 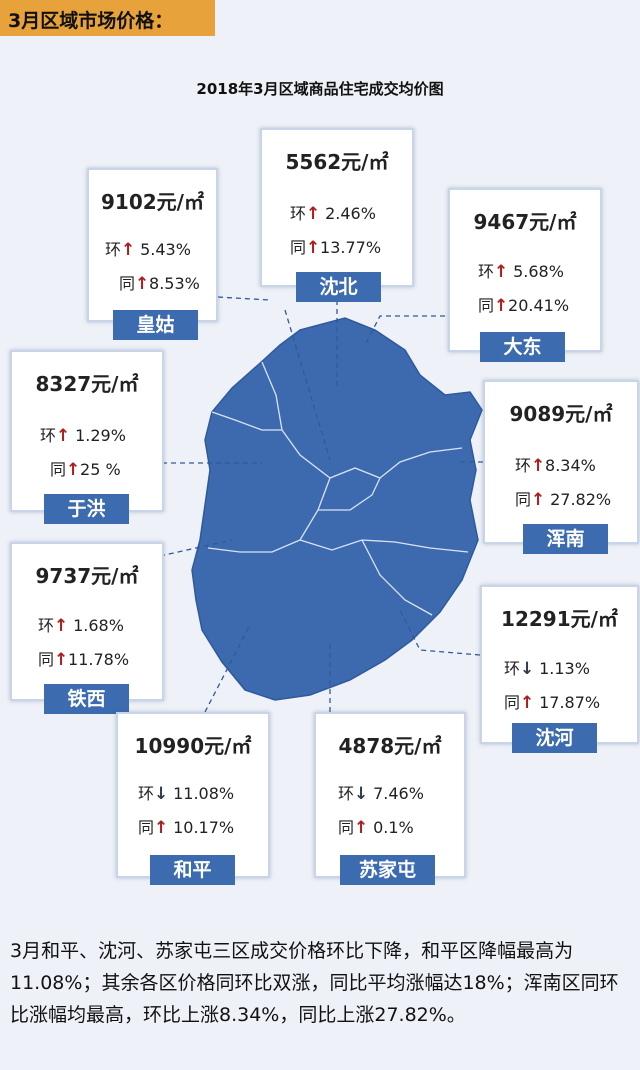 What do you see at coordinates (390, 746) in the screenshot?
I see `price-value: 4878元/㎡` at bounding box center [390, 746].